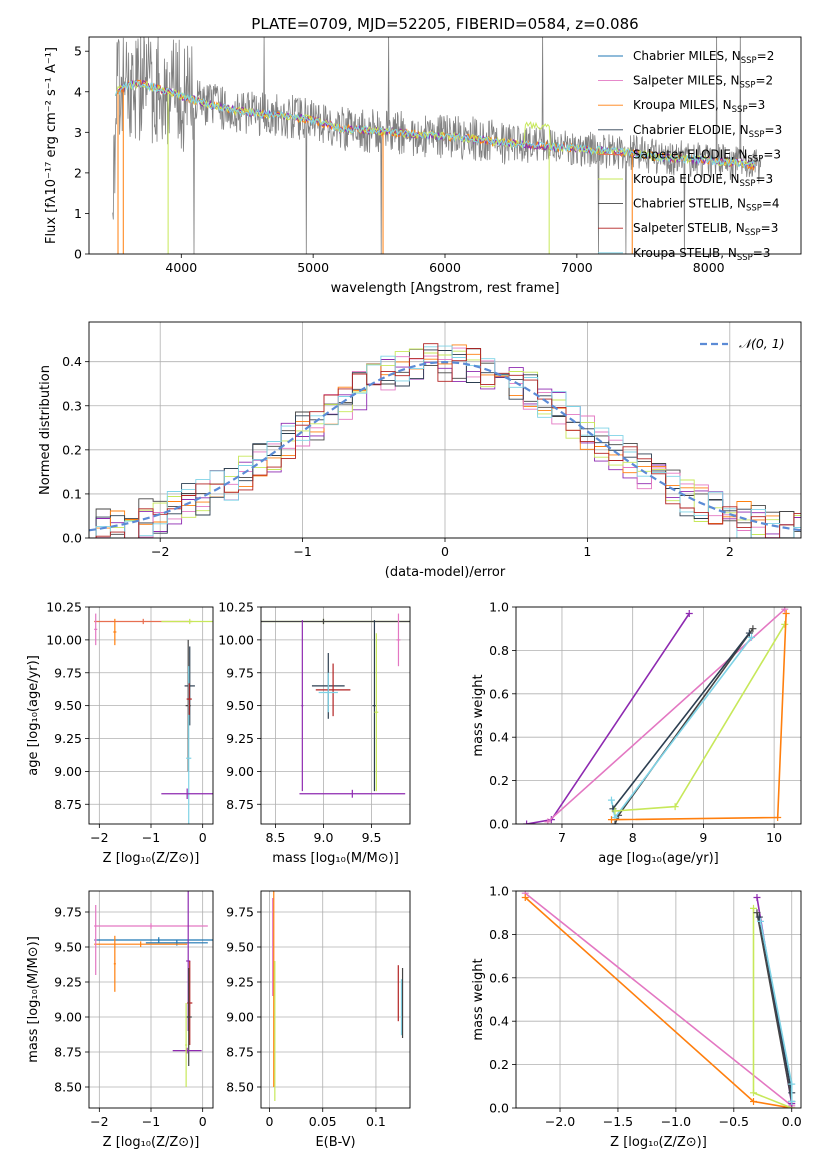 This screenshot has height=1170, width=819. What do you see at coordinates (445, 267) in the screenshot?
I see `x-tick-label: 6000` at bounding box center [445, 267].